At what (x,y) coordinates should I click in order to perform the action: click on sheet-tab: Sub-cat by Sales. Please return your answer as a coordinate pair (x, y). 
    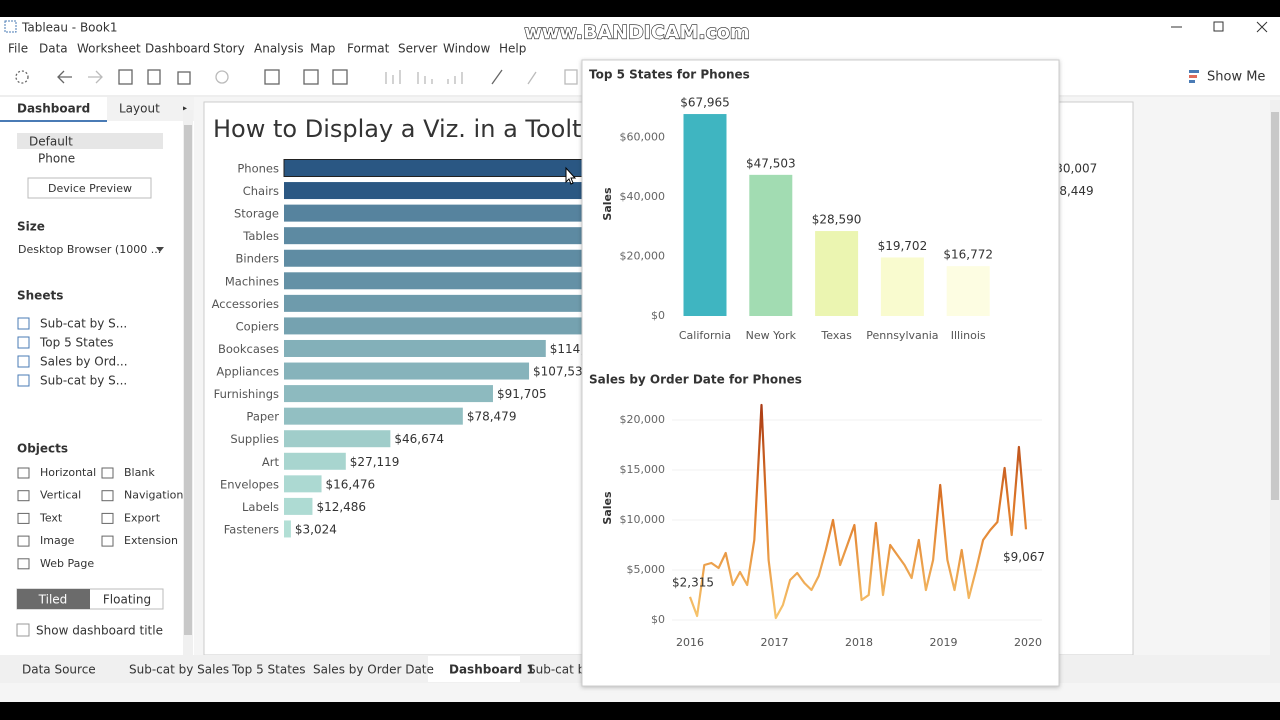
    Looking at the image, I should click on (179, 670).